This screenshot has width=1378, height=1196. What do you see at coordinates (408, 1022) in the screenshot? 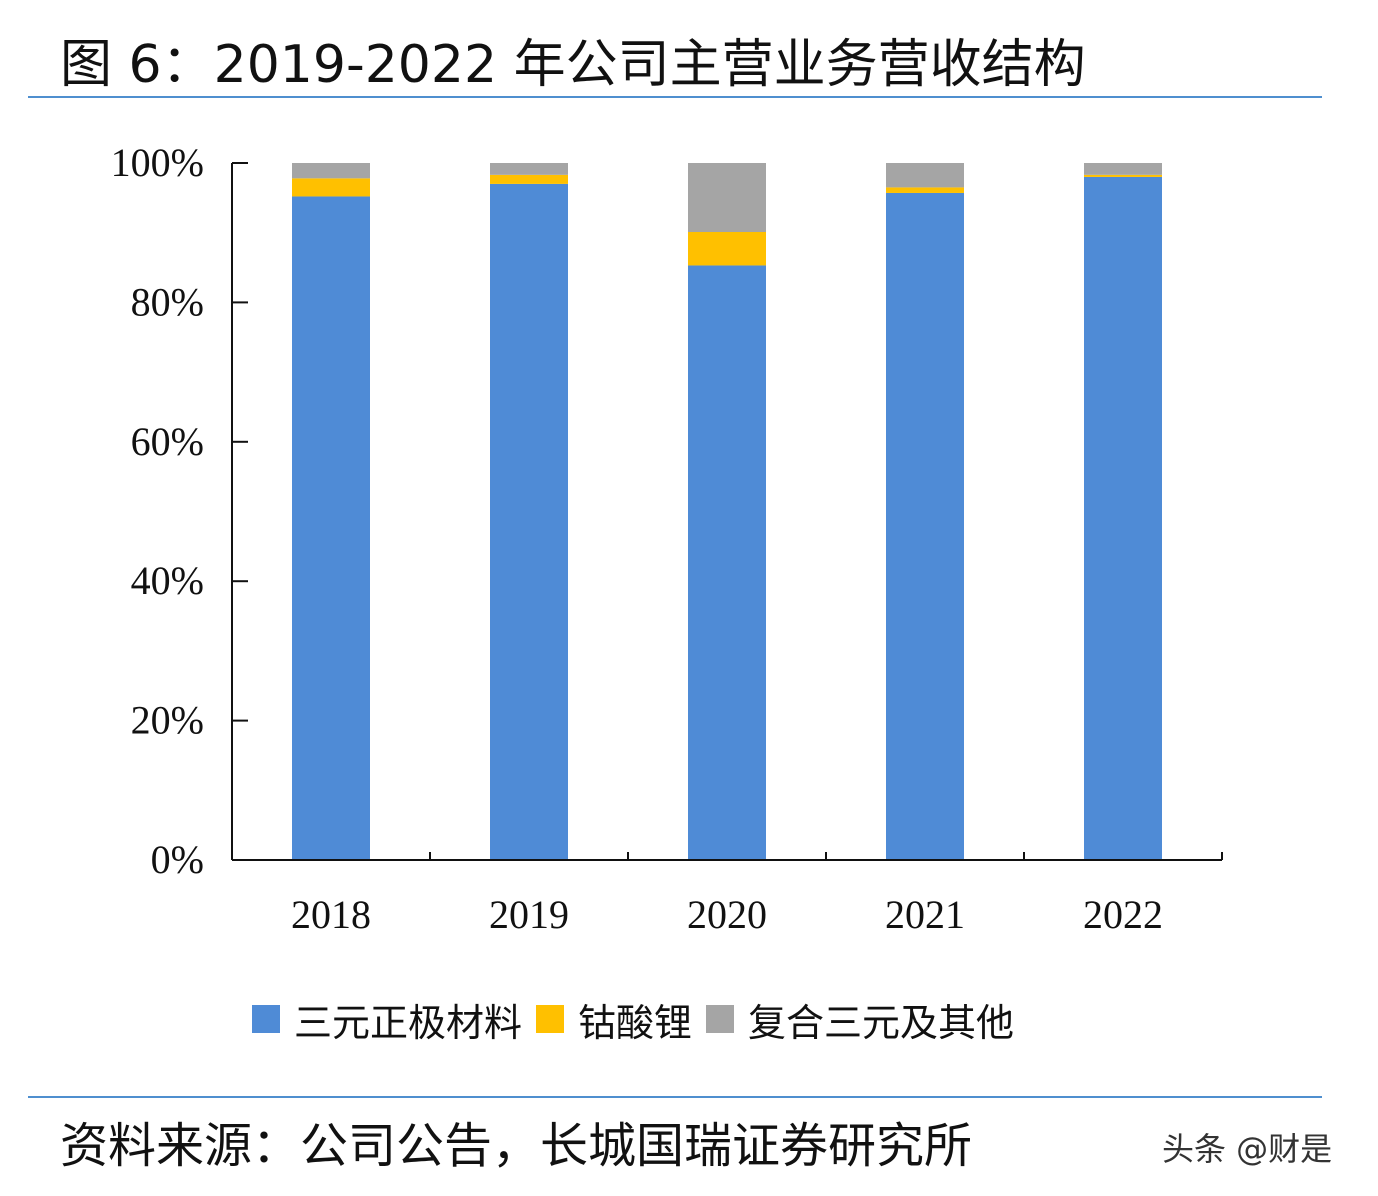
I see `legend-label-ternary: 三元正极材料` at bounding box center [408, 1022].